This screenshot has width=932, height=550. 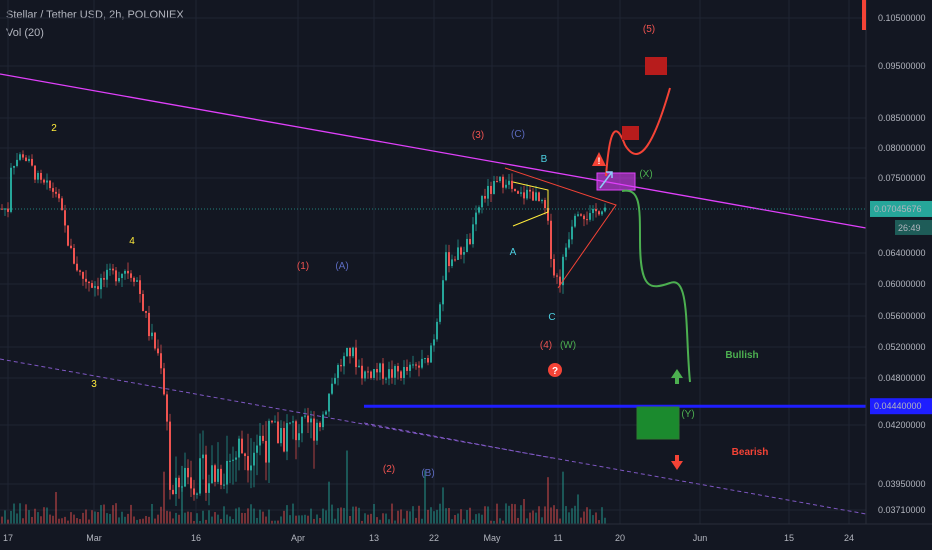 What do you see at coordinates (902, 18) in the screenshot?
I see `y-tick-label: 0.10500000` at bounding box center [902, 18].